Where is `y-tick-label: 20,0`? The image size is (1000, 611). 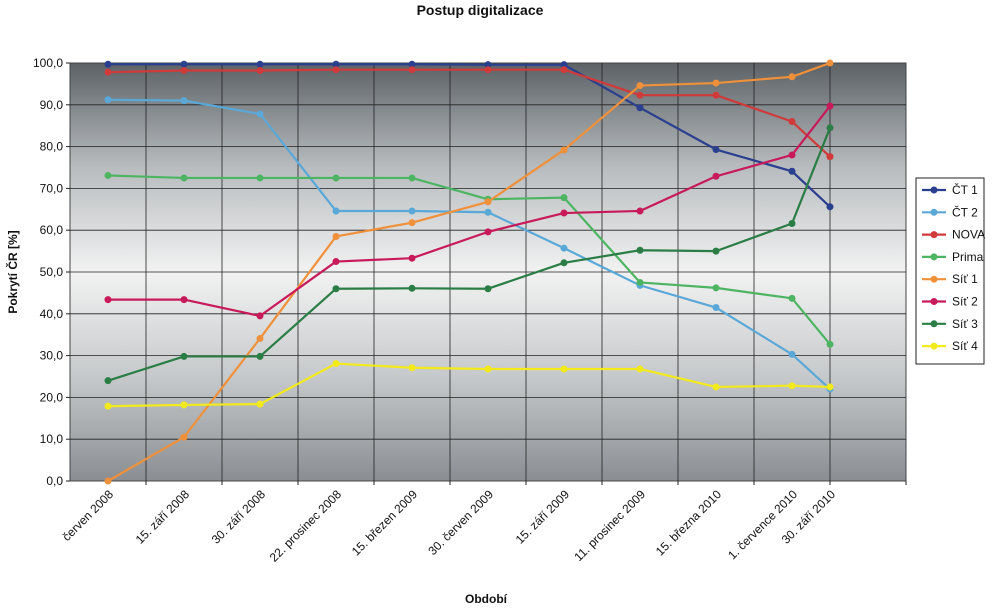
y-tick-label: 20,0 is located at coordinates (52, 397).